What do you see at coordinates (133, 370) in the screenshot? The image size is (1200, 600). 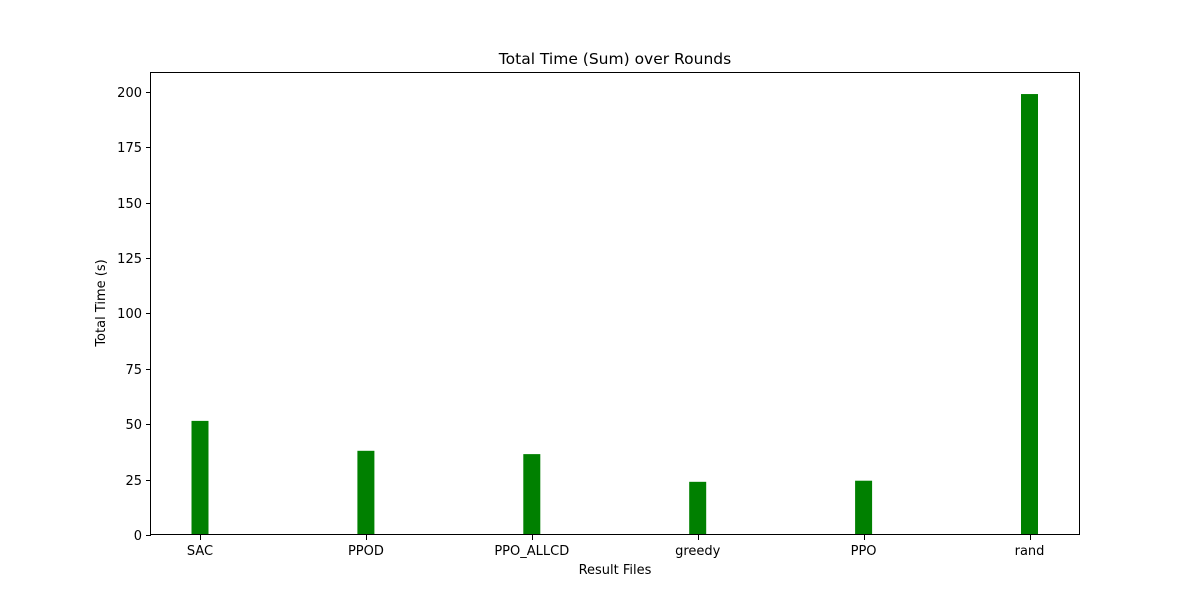 I see `y-tick-label: 75` at bounding box center [133, 370].